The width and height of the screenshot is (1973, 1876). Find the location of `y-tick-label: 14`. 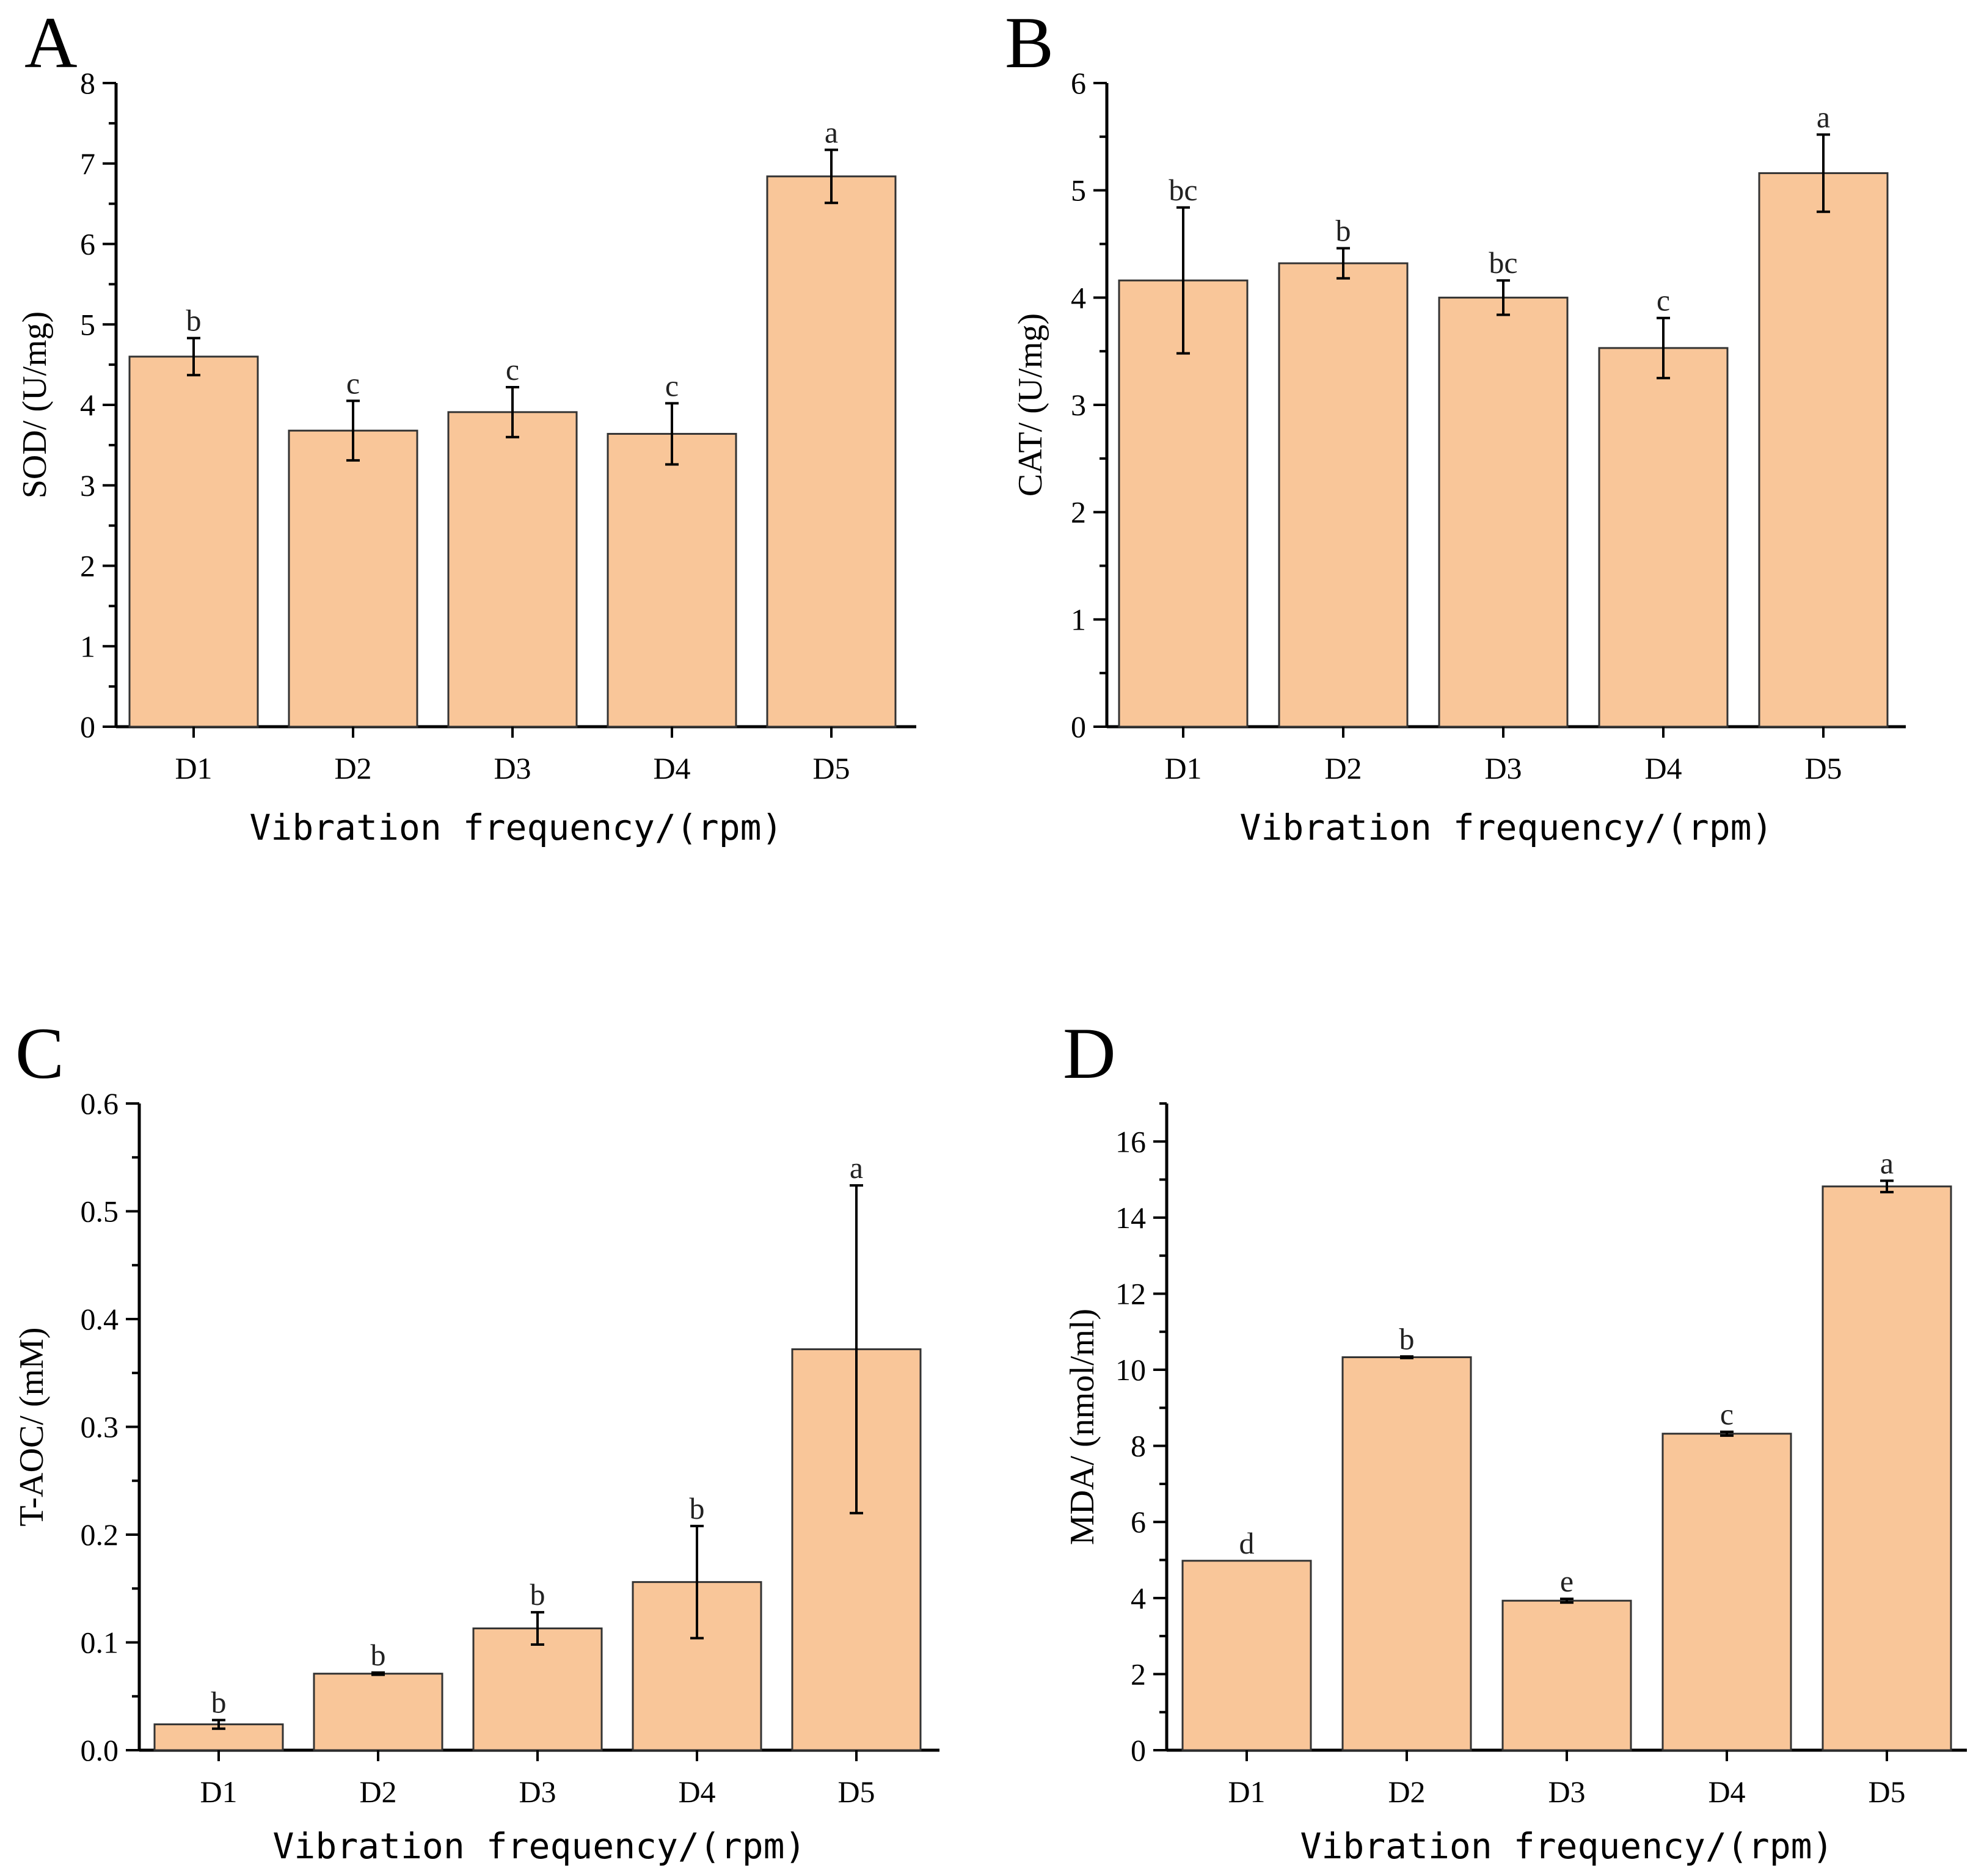

y-tick-label: 14 is located at coordinates (1130, 1218).